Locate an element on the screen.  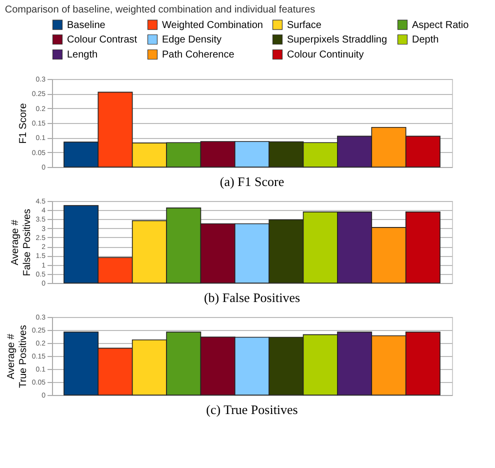
legend-label: Length is located at coordinates (82, 55).